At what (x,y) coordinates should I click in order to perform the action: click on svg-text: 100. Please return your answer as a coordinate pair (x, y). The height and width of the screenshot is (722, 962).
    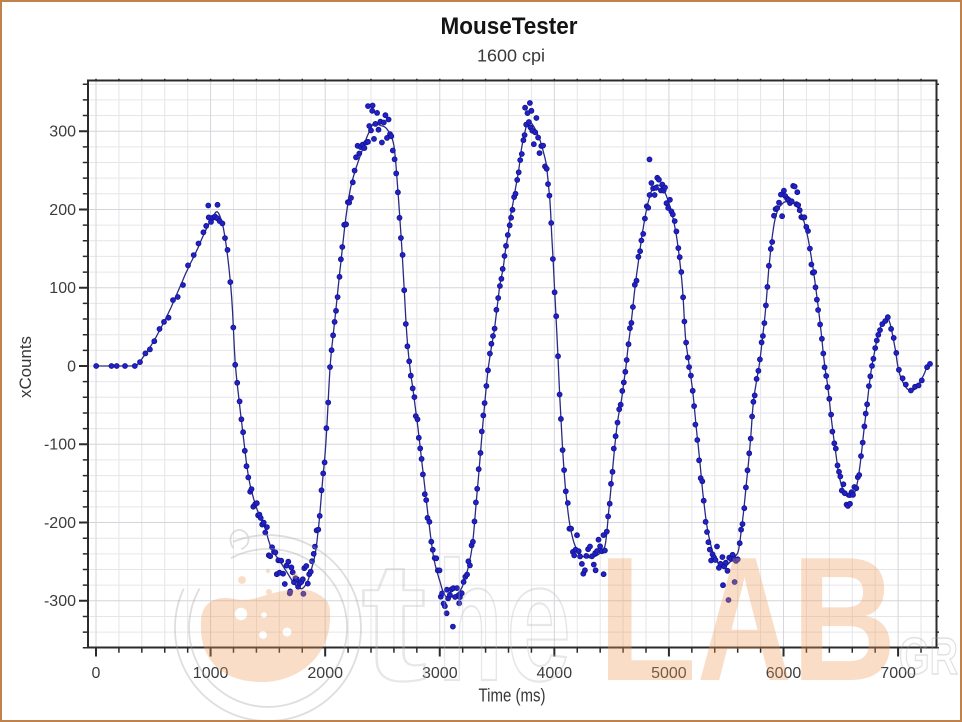
    Looking at the image, I should click on (62, 288).